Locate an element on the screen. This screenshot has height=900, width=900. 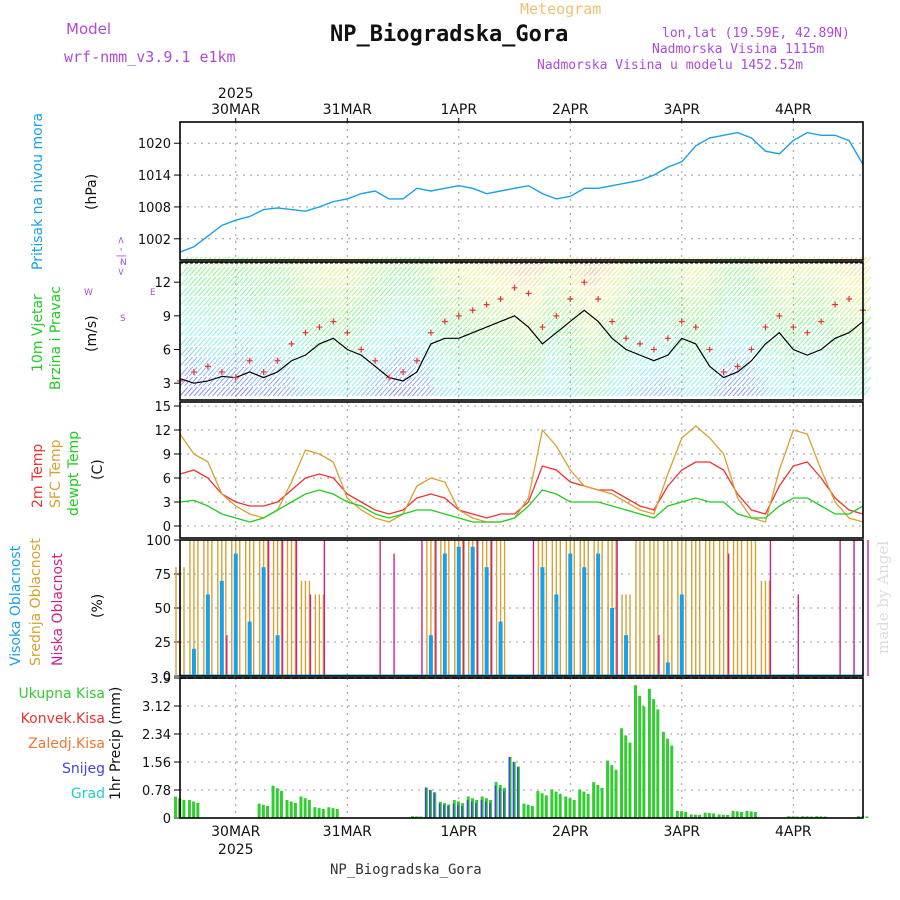
legend-hail: Grad is located at coordinates (87, 794).